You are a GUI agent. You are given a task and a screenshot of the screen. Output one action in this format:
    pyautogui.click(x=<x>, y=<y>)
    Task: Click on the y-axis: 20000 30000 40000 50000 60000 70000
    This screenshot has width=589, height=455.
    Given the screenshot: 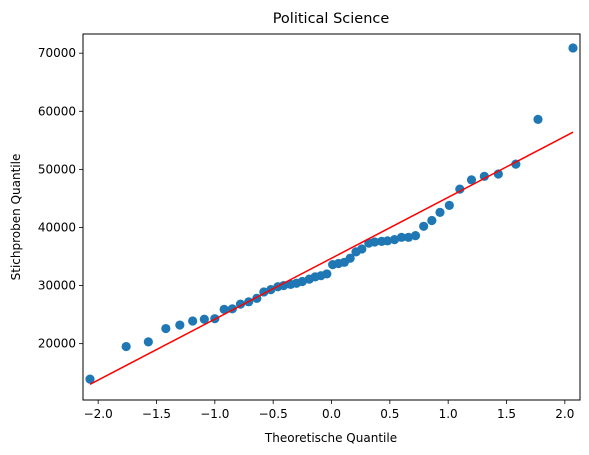 What is the action you would take?
    pyautogui.click(x=60, y=198)
    